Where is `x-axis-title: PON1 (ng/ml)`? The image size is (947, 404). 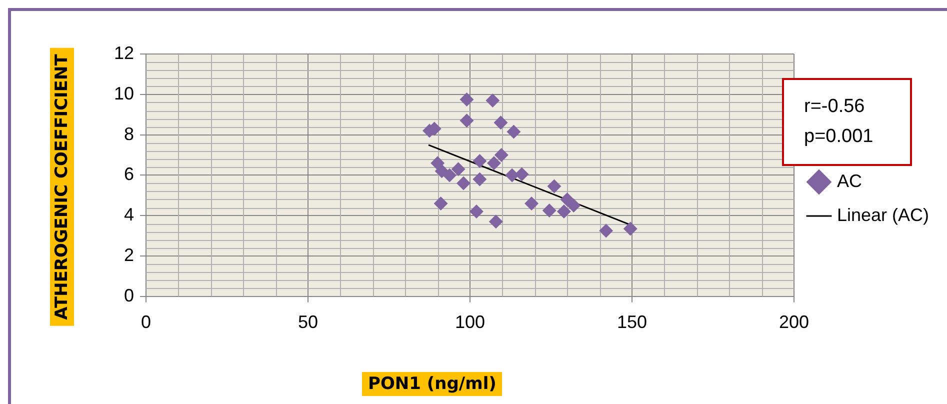 x-axis-title: PON1 (ng/ml) is located at coordinates (432, 384).